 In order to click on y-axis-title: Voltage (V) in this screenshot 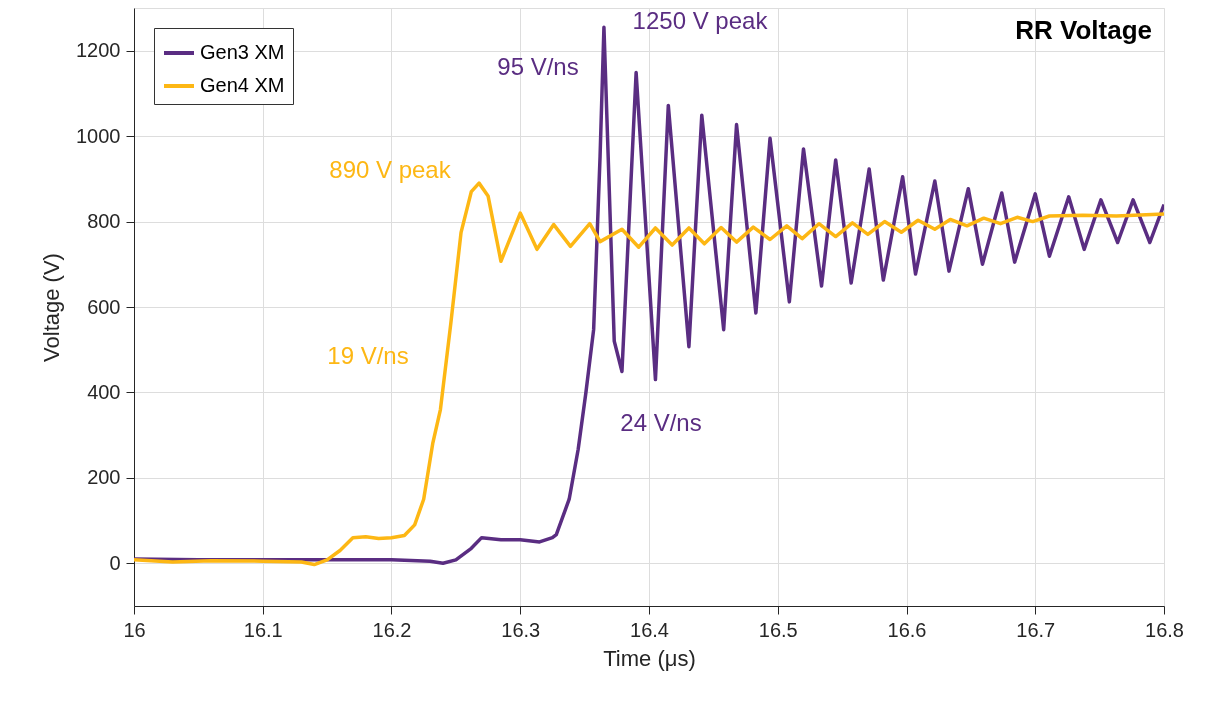, I will do `click(52, 307)`.